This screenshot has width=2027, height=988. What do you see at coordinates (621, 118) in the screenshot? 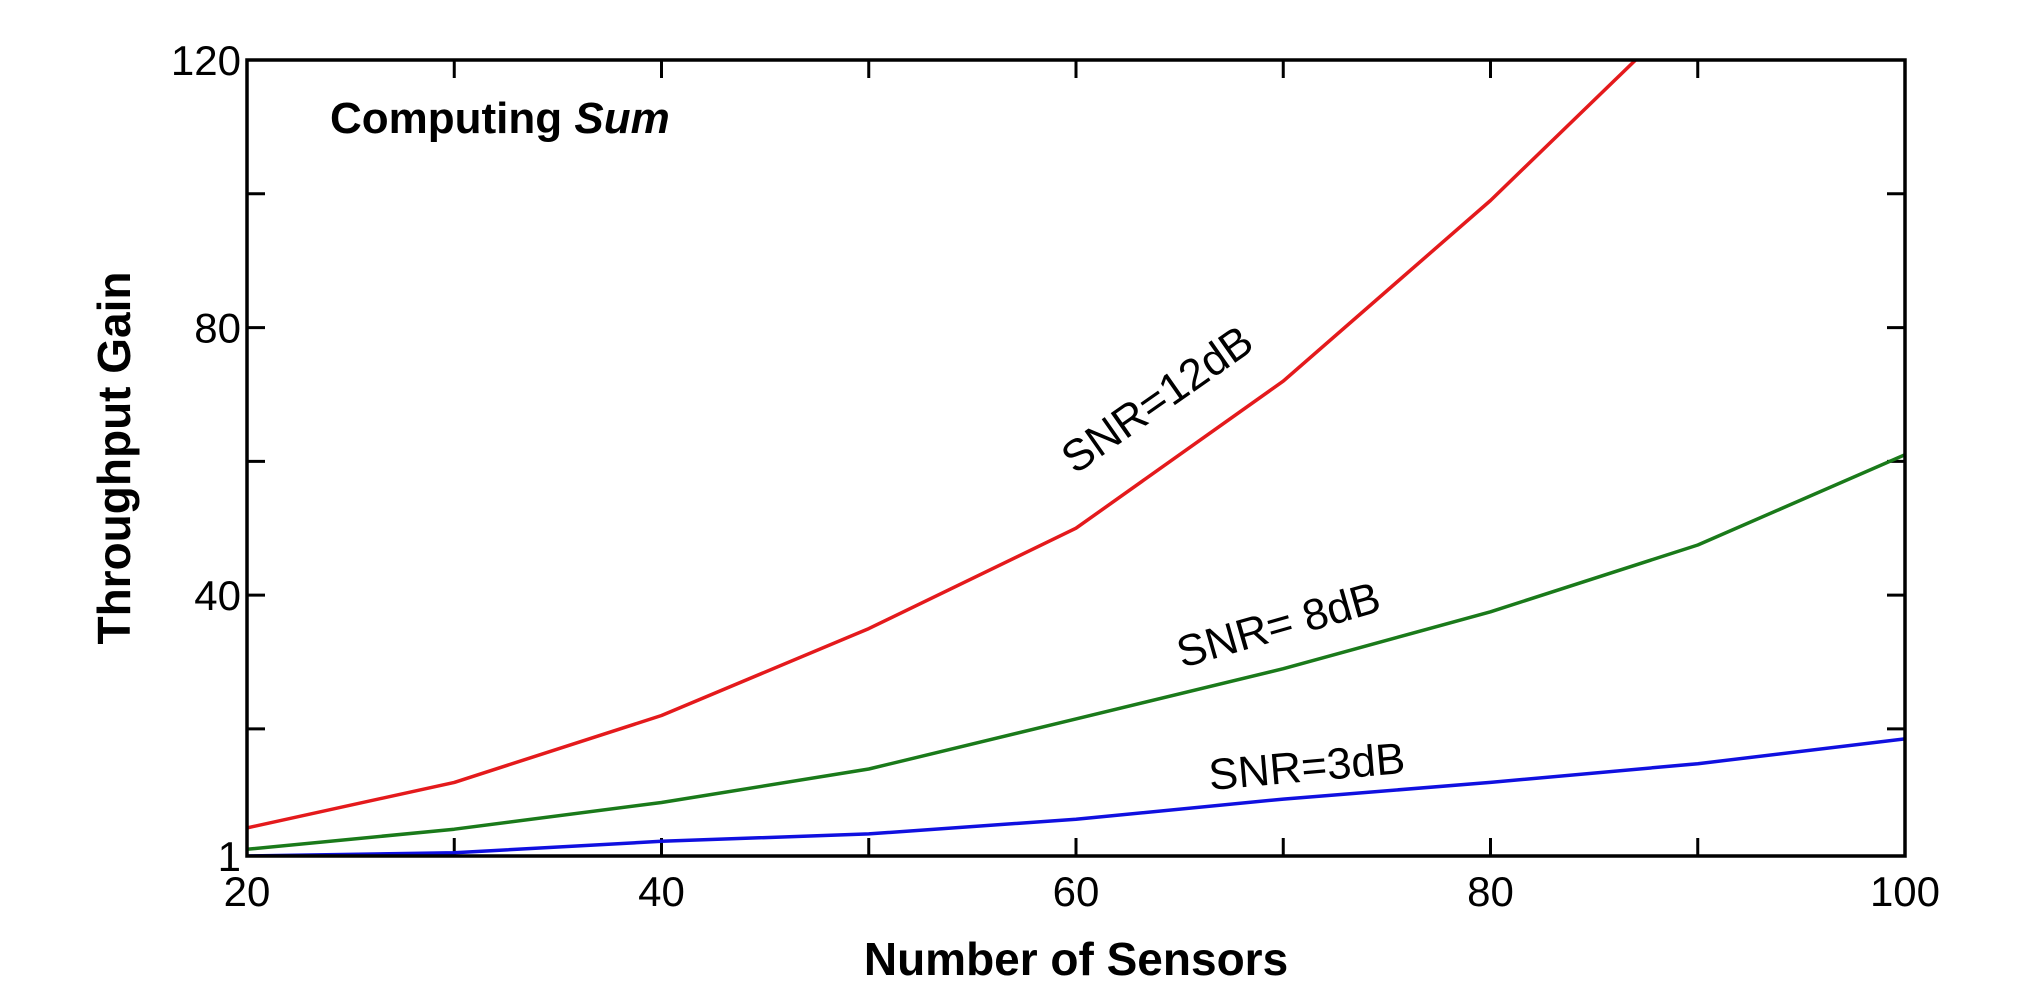
I see `annotation-italic: Sum` at bounding box center [621, 118].